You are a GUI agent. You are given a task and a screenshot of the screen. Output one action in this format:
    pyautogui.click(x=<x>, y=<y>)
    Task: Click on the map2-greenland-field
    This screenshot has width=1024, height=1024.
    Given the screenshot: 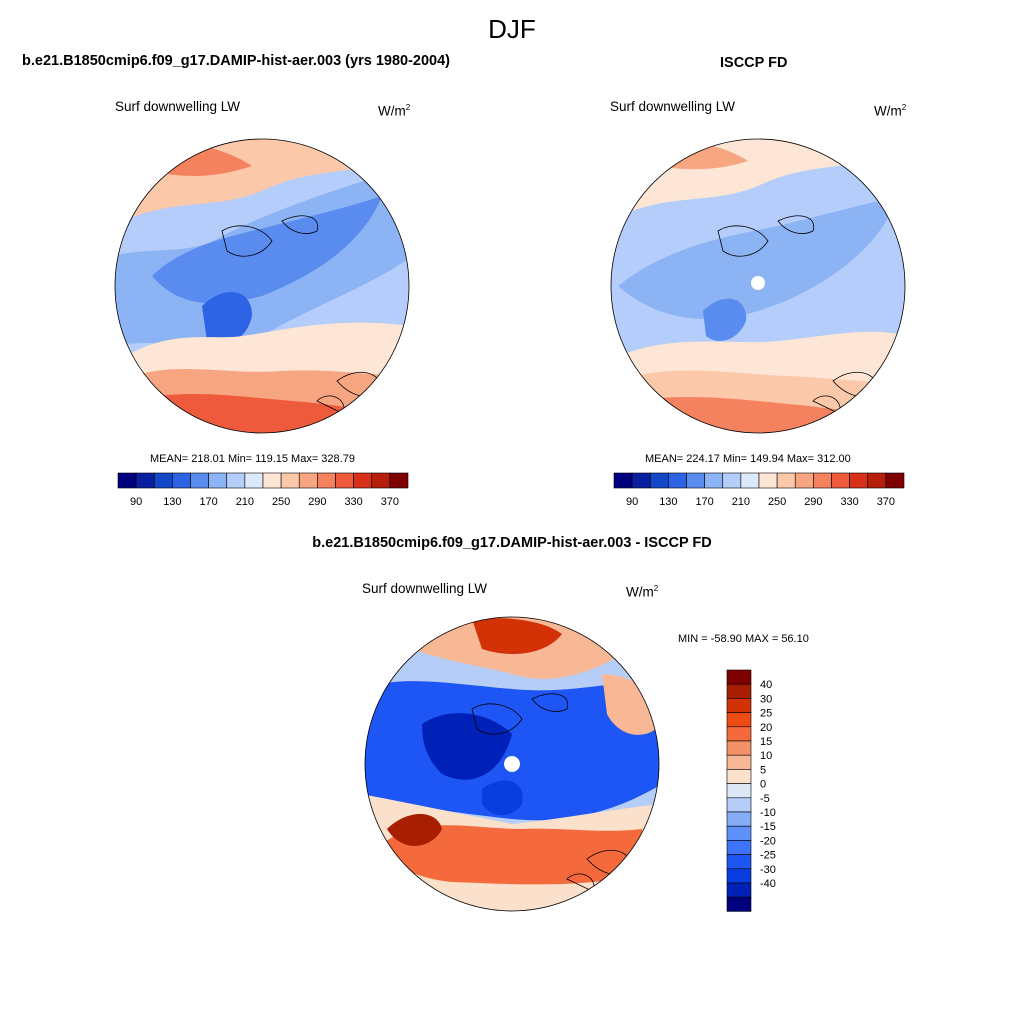 What is the action you would take?
    pyautogui.click(x=725, y=319)
    